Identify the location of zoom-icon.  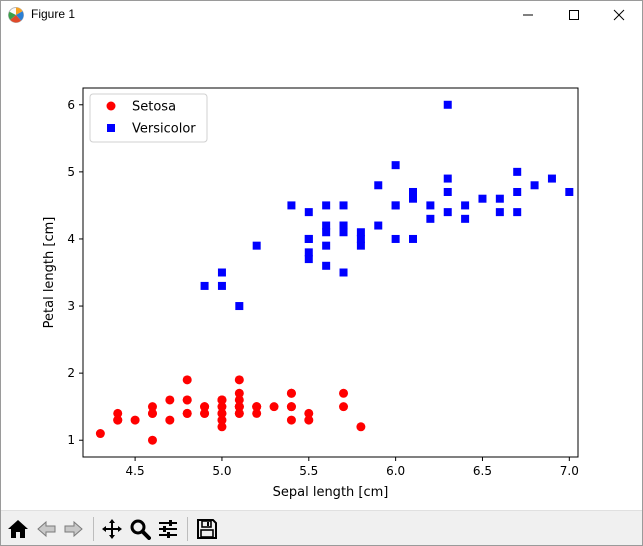
(140, 529).